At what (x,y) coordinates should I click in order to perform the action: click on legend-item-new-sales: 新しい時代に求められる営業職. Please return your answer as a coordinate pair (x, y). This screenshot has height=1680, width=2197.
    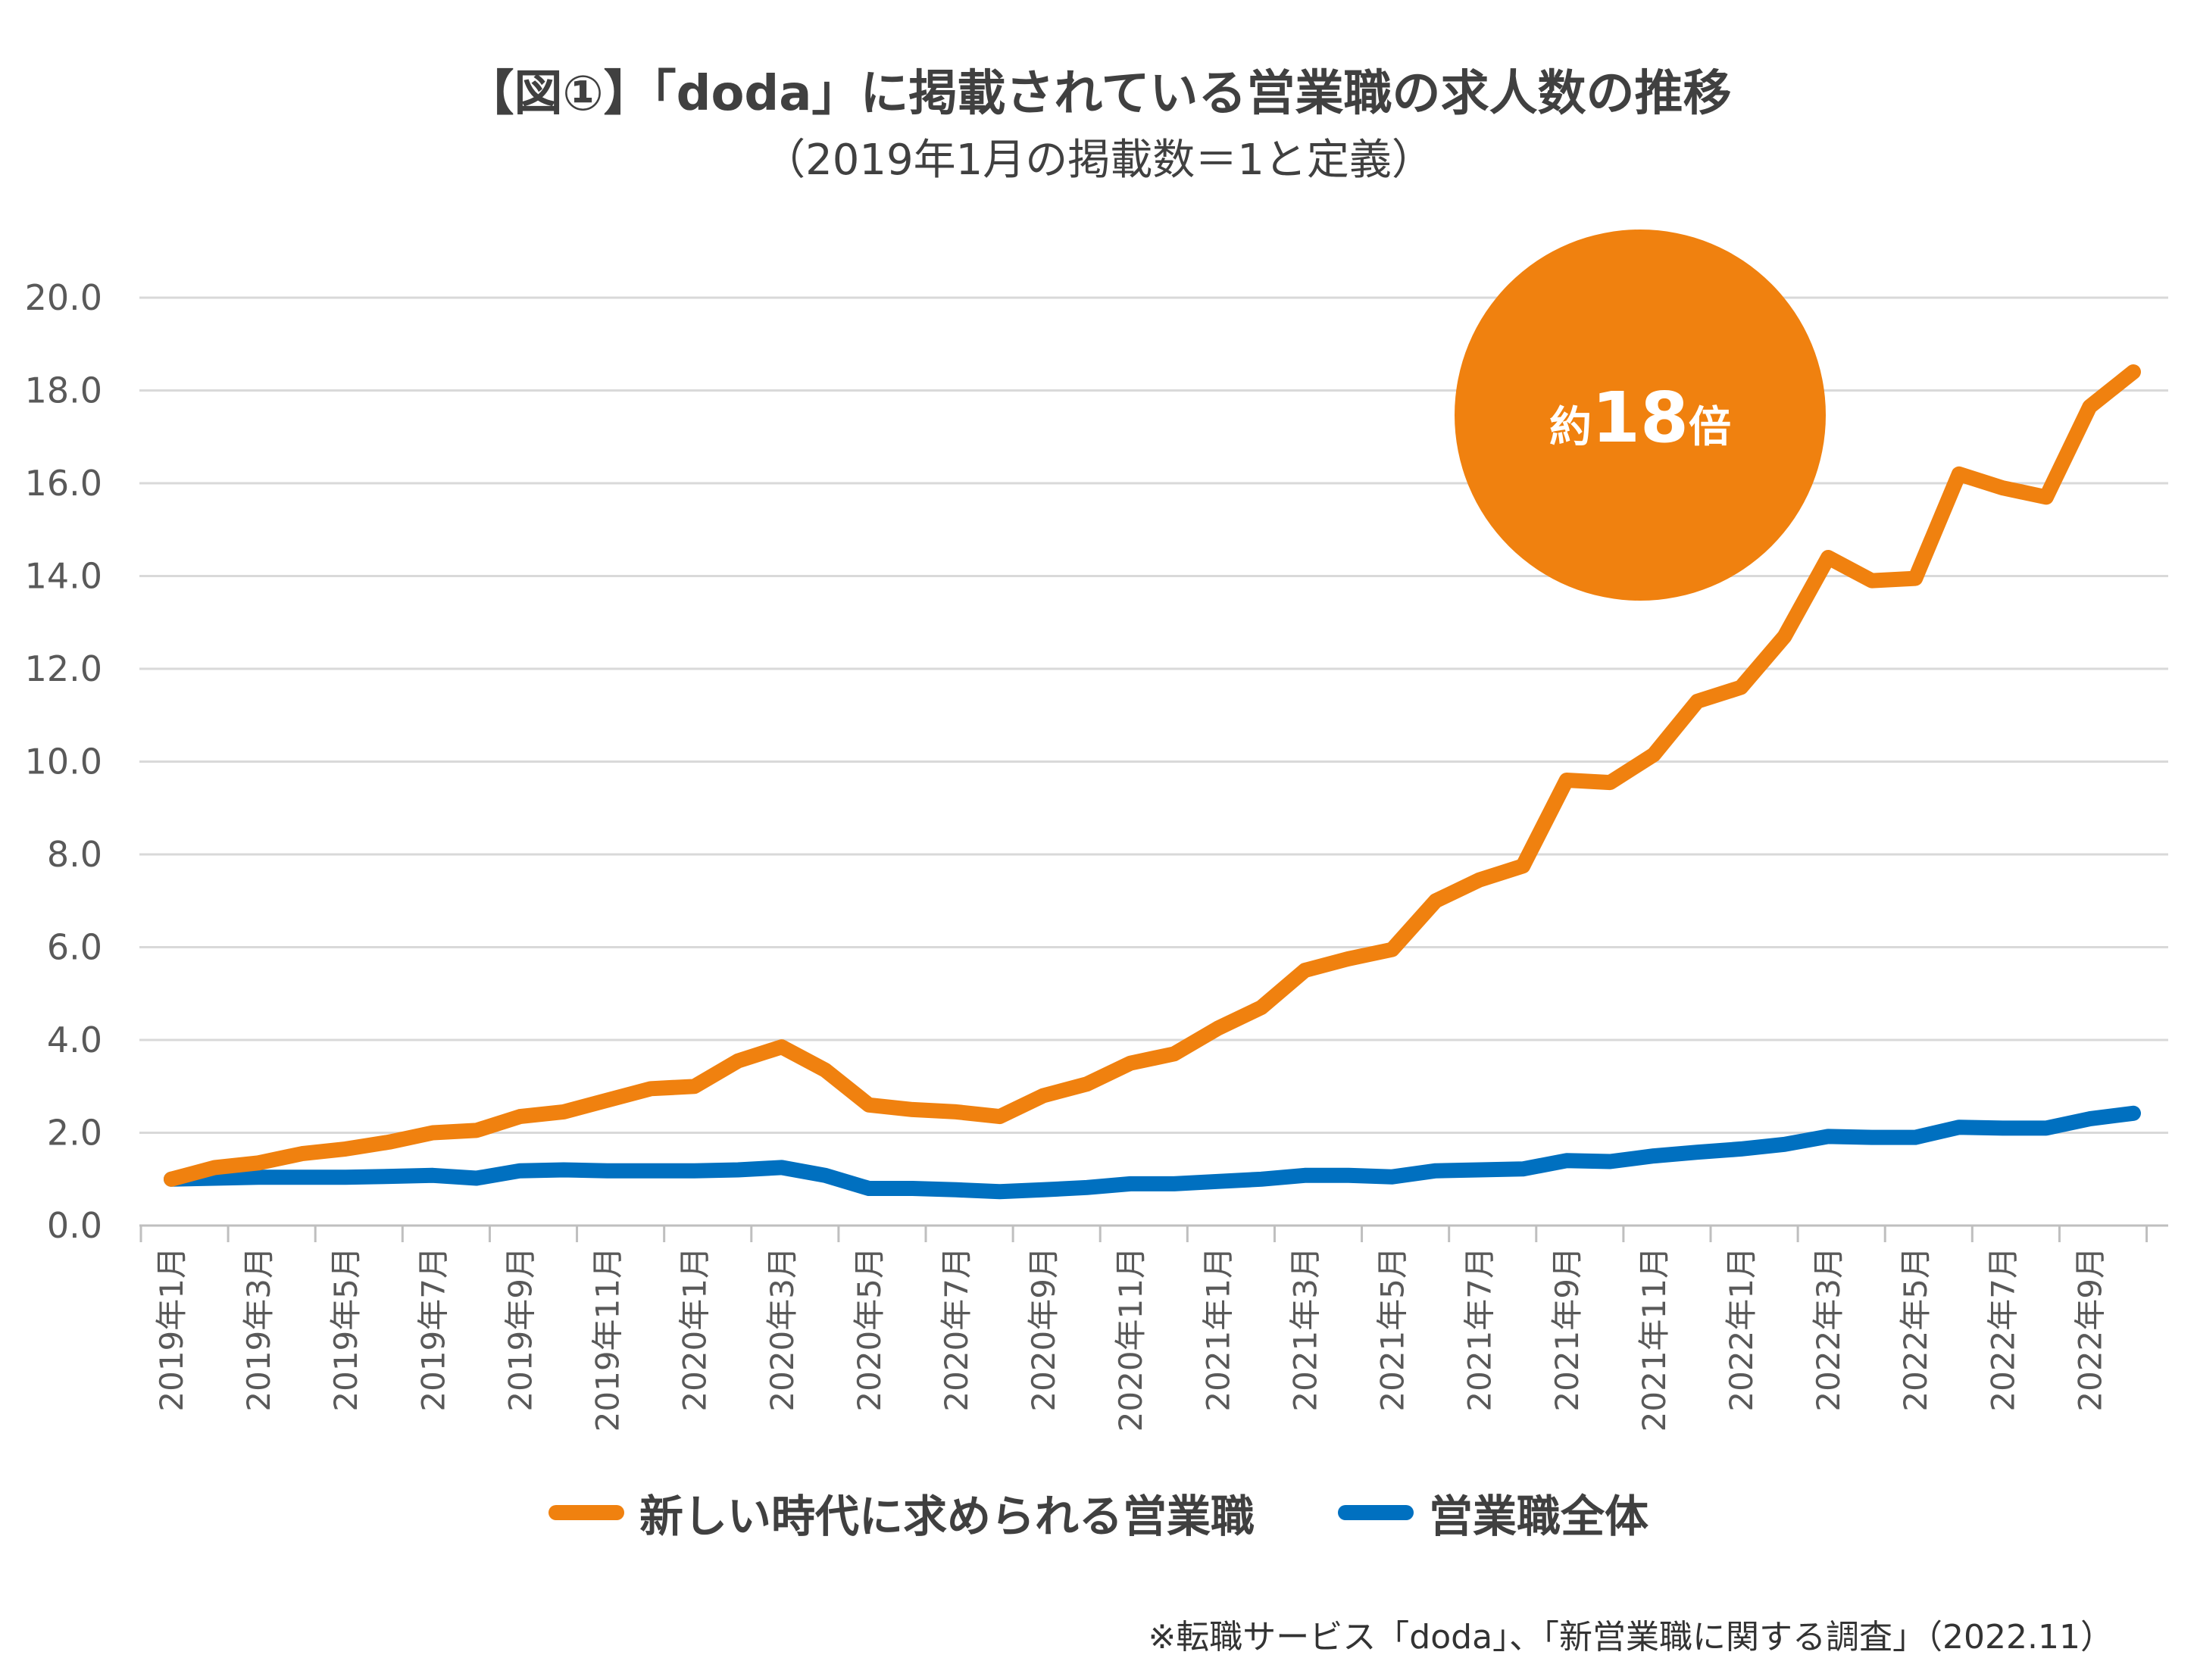
    Looking at the image, I should click on (901, 1512).